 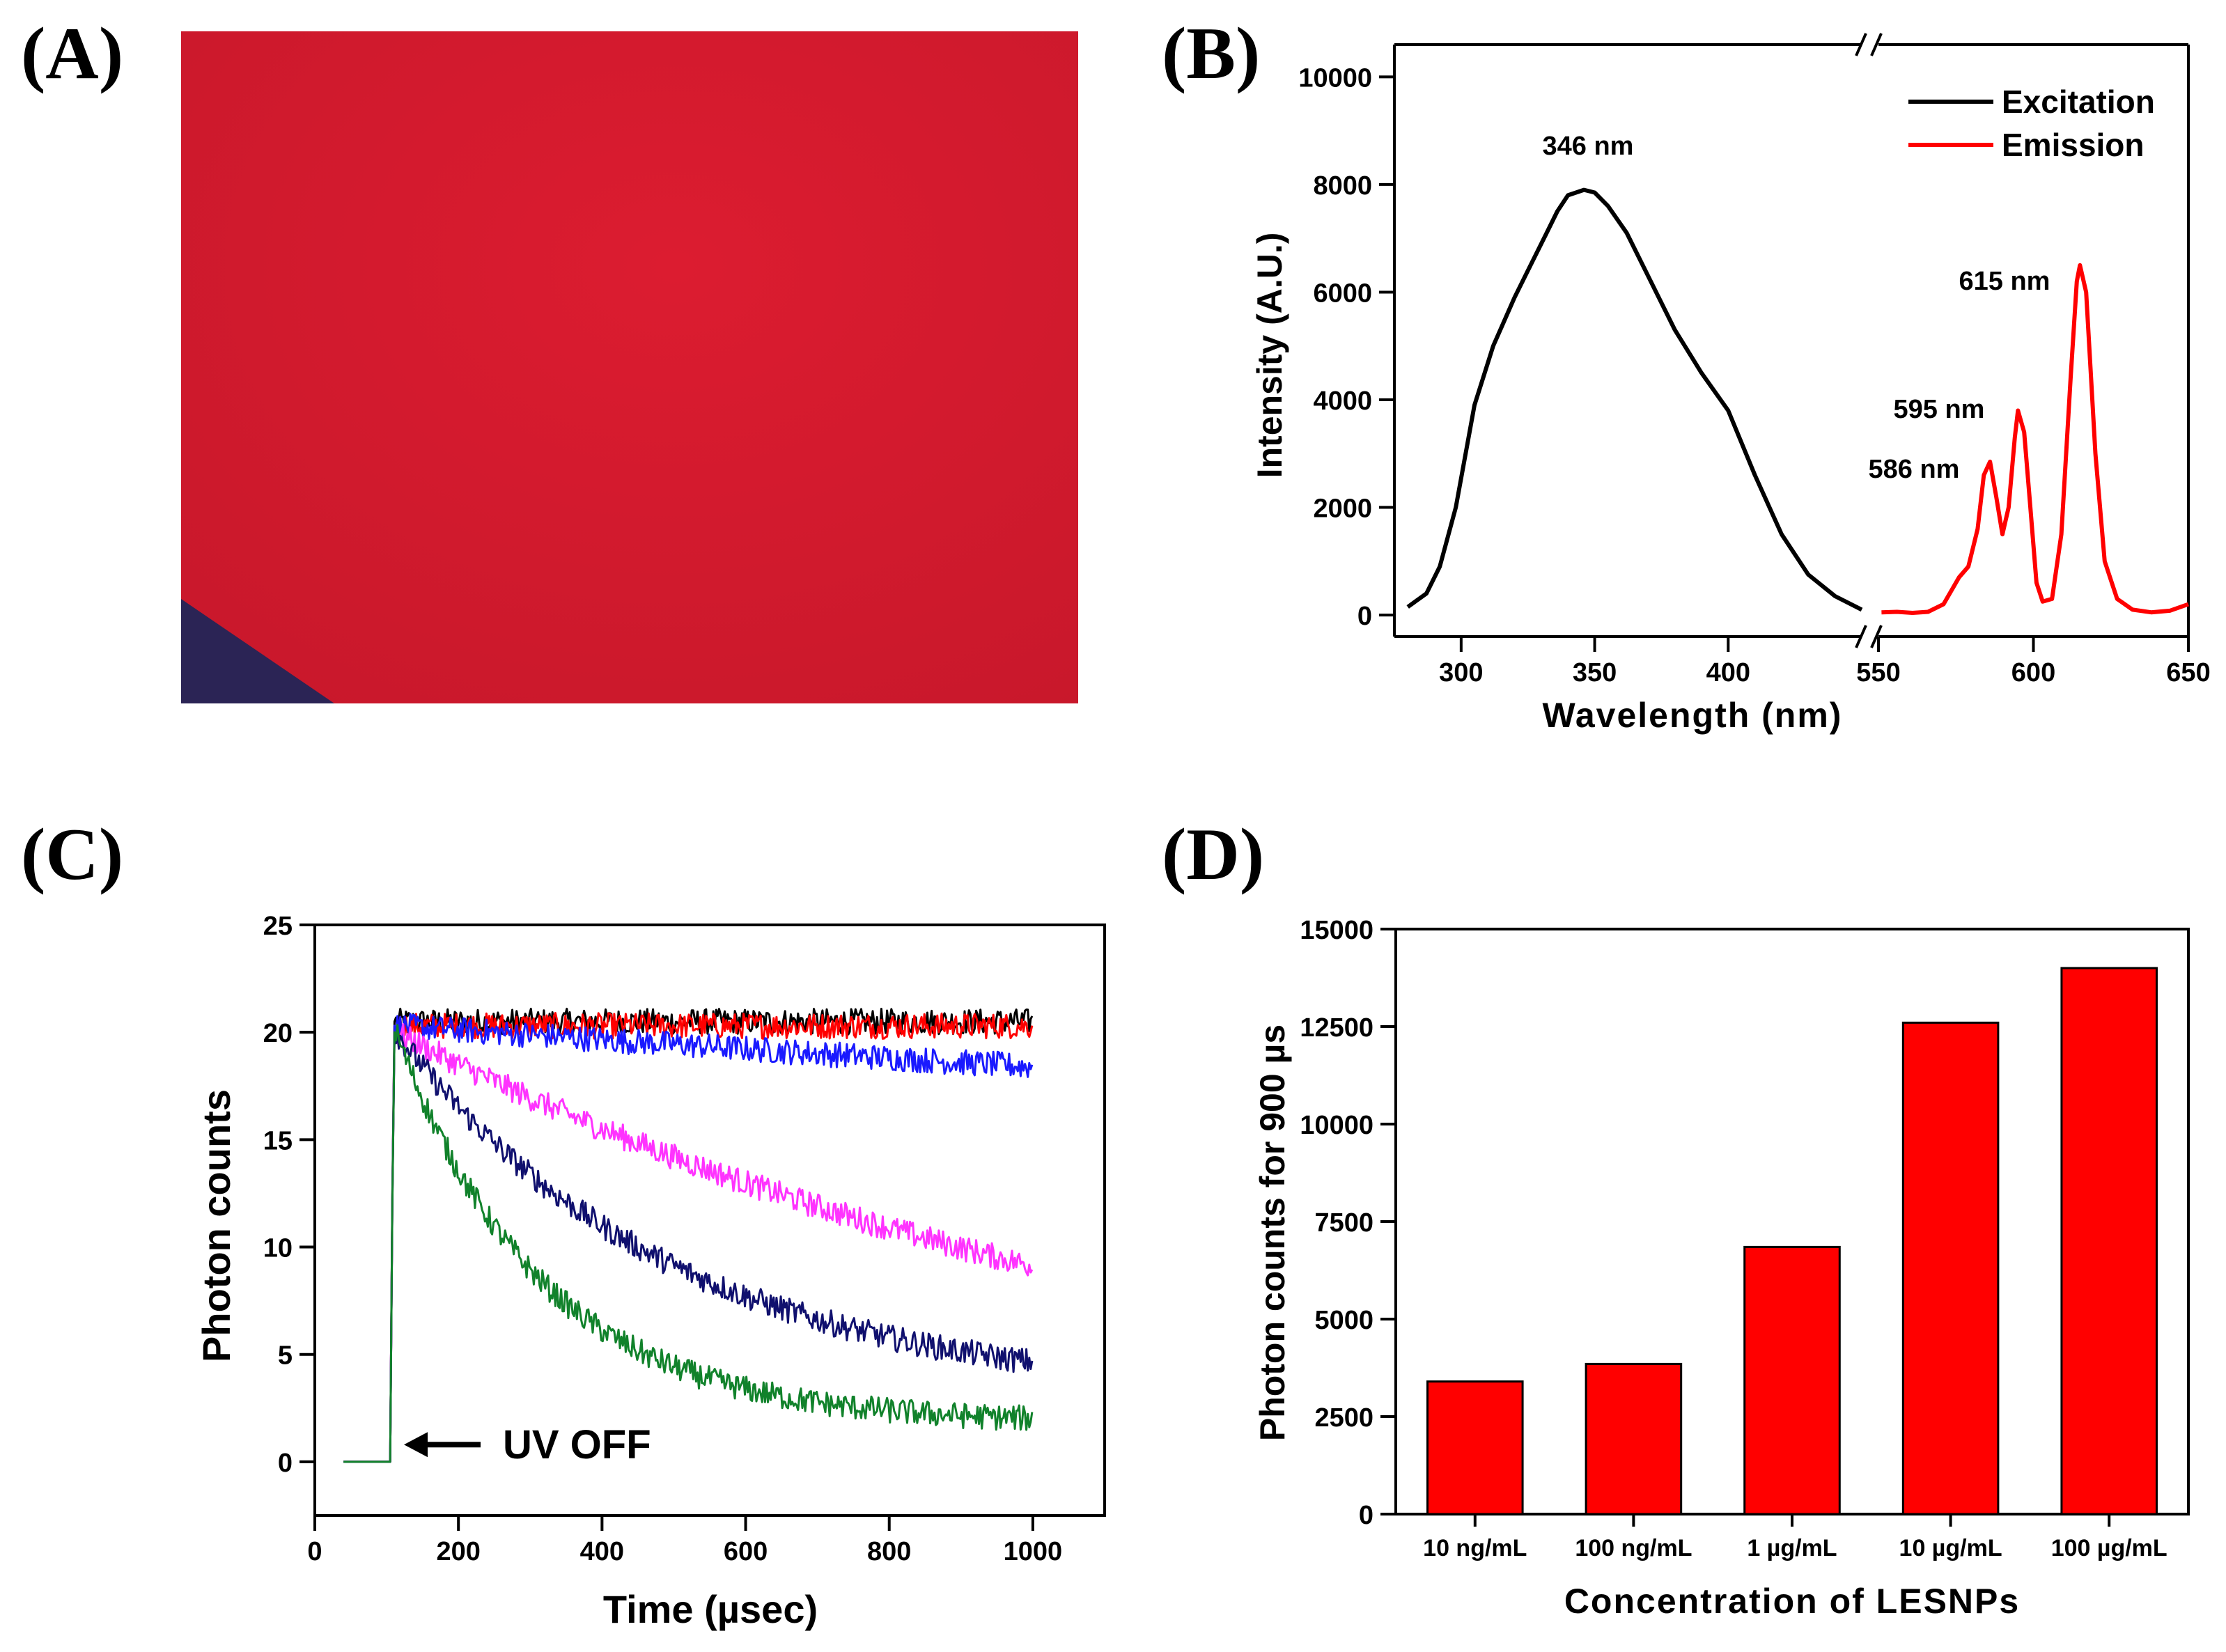 What do you see at coordinates (889, 1552) in the screenshot?
I see `c-x-tick-label: 800` at bounding box center [889, 1552].